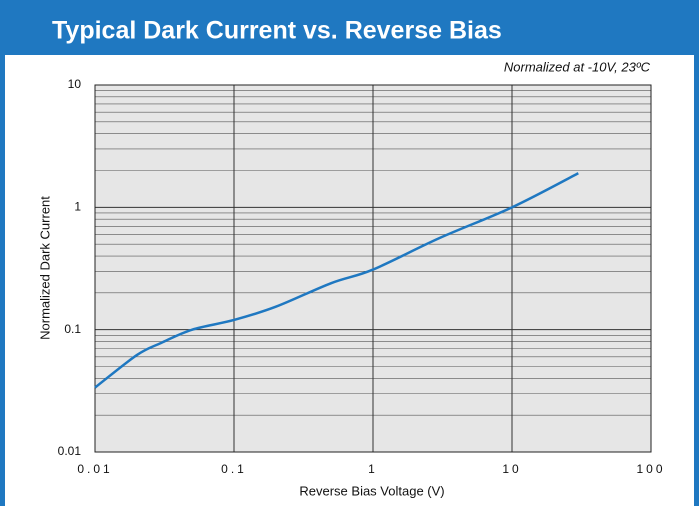 Image resolution: width=699 pixels, height=506 pixels. I want to click on x-axis-label: Reverse Bias Voltage (V), so click(371, 490).